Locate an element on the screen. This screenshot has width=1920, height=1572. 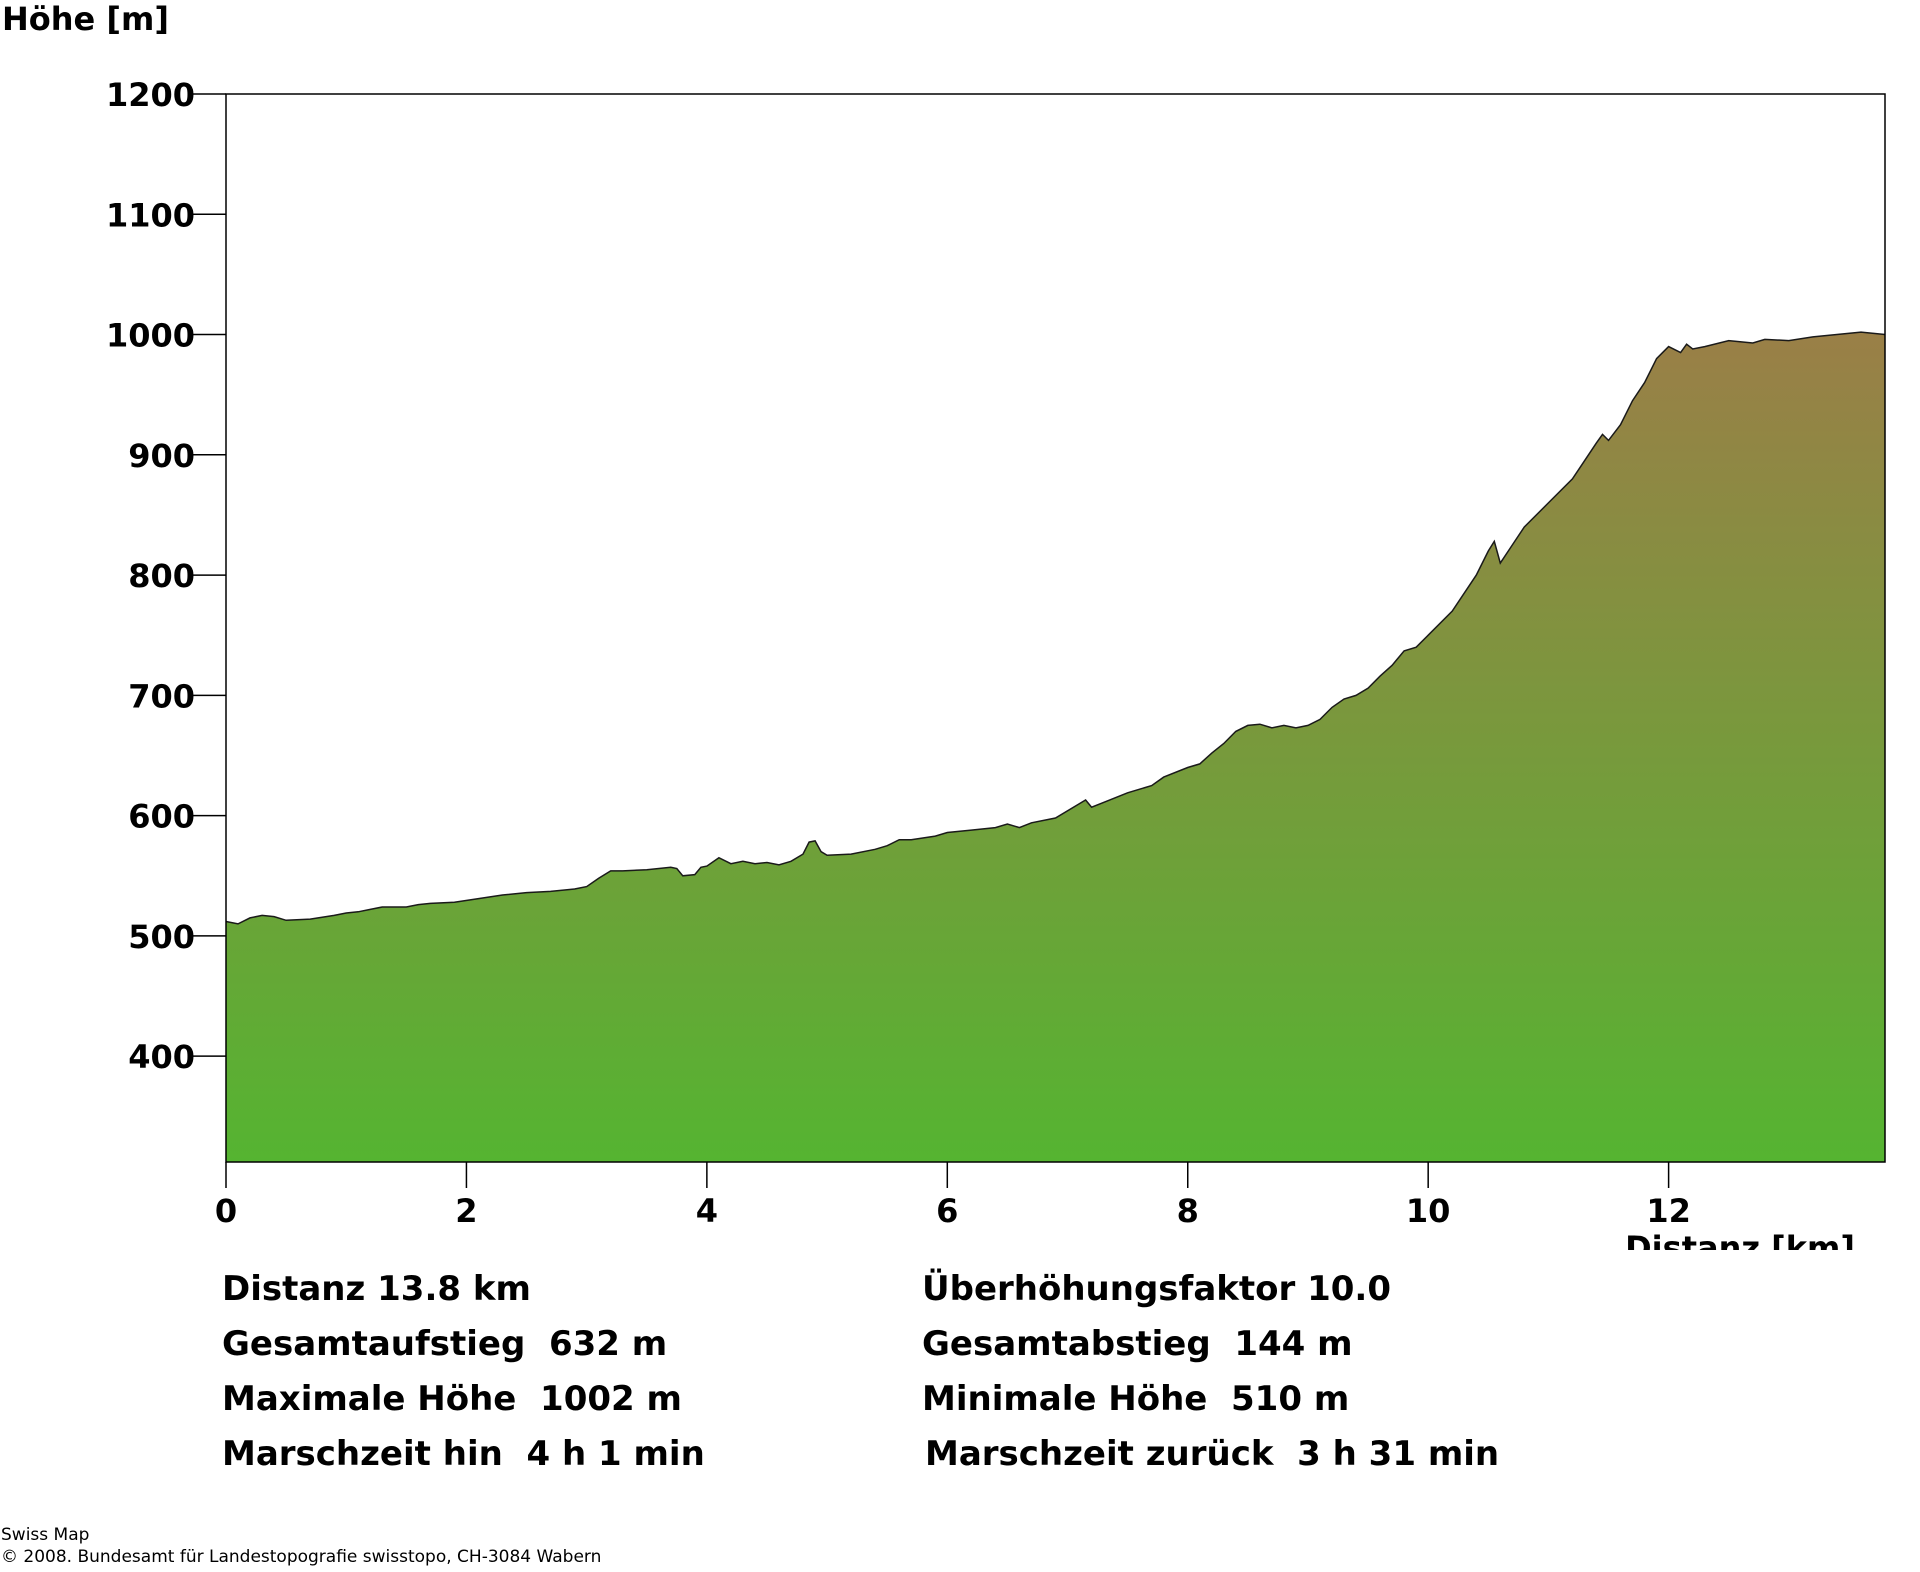
y-axis-title: Höhe [m] is located at coordinates (85, 19).